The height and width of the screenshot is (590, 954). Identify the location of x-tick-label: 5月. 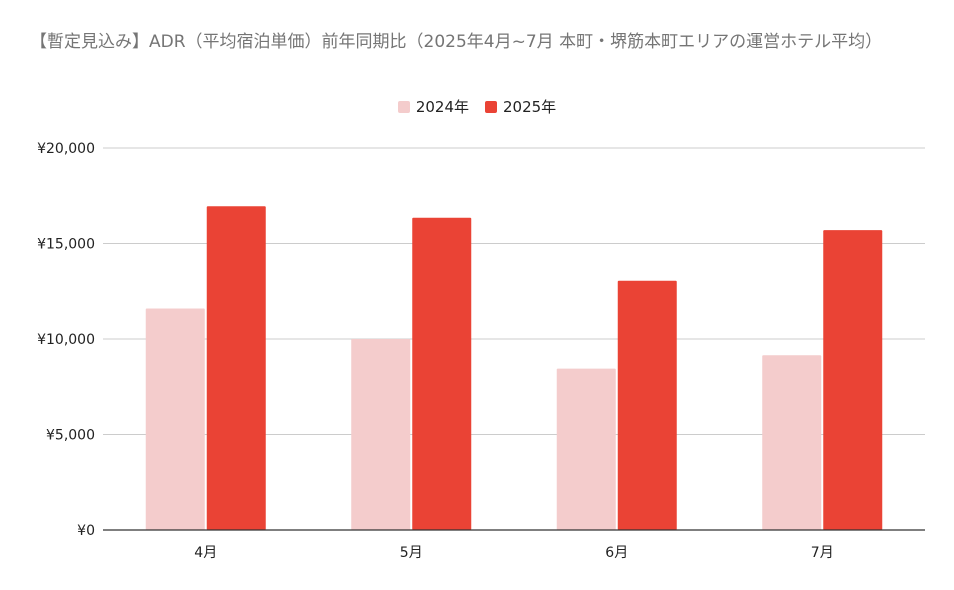
(411, 553).